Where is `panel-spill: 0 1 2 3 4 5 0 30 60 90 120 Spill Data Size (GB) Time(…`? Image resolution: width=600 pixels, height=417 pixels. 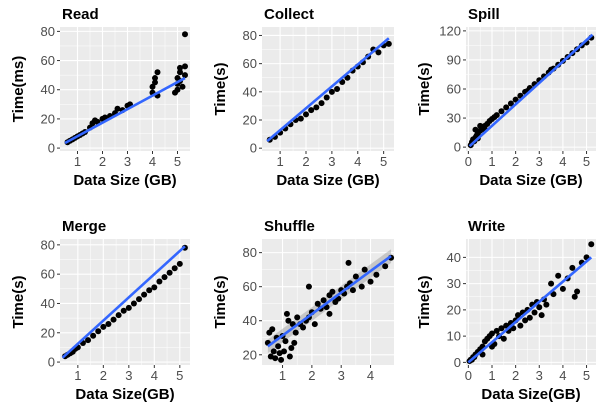
panel-spill: 0 1 2 3 4 5 0 30 60 90 120 Spill Data Size (GB) Time(… is located at coordinates (506, 97).